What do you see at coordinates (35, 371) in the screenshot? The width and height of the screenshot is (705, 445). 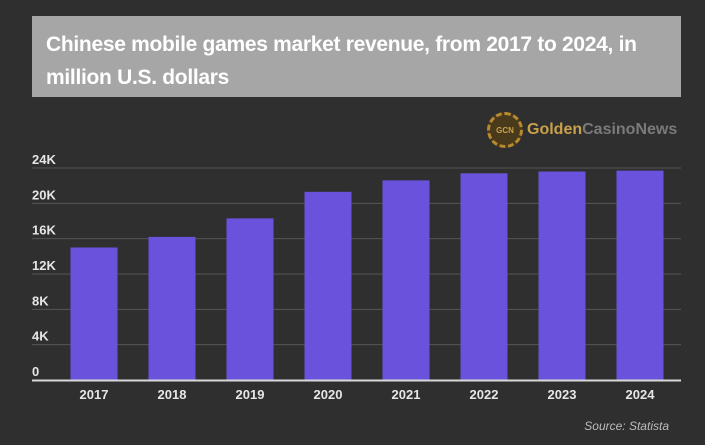 I see `y-tick-label: 0` at bounding box center [35, 371].